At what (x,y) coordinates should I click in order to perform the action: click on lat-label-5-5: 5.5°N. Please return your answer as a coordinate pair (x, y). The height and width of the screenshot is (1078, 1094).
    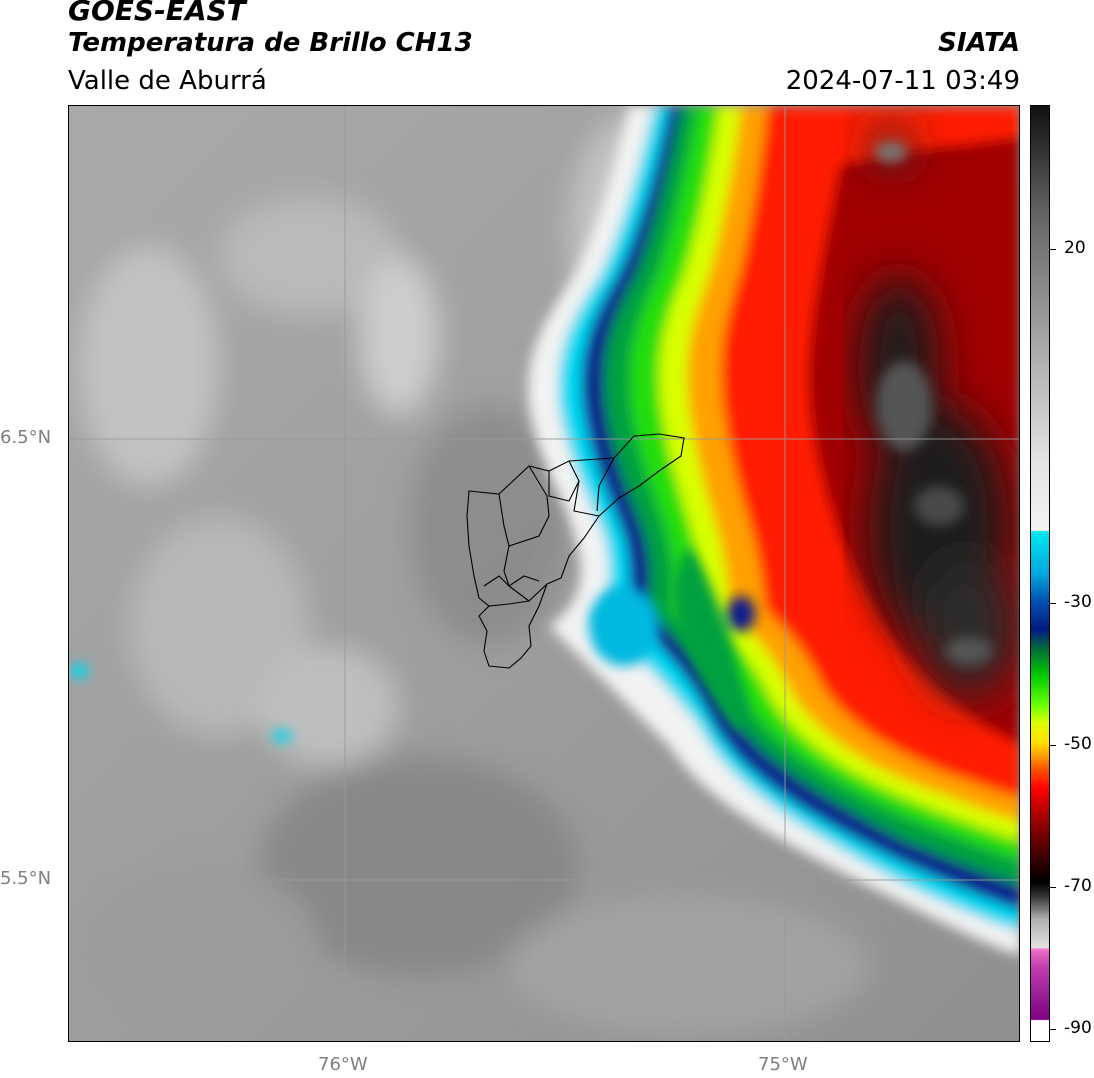
    Looking at the image, I should click on (26, 878).